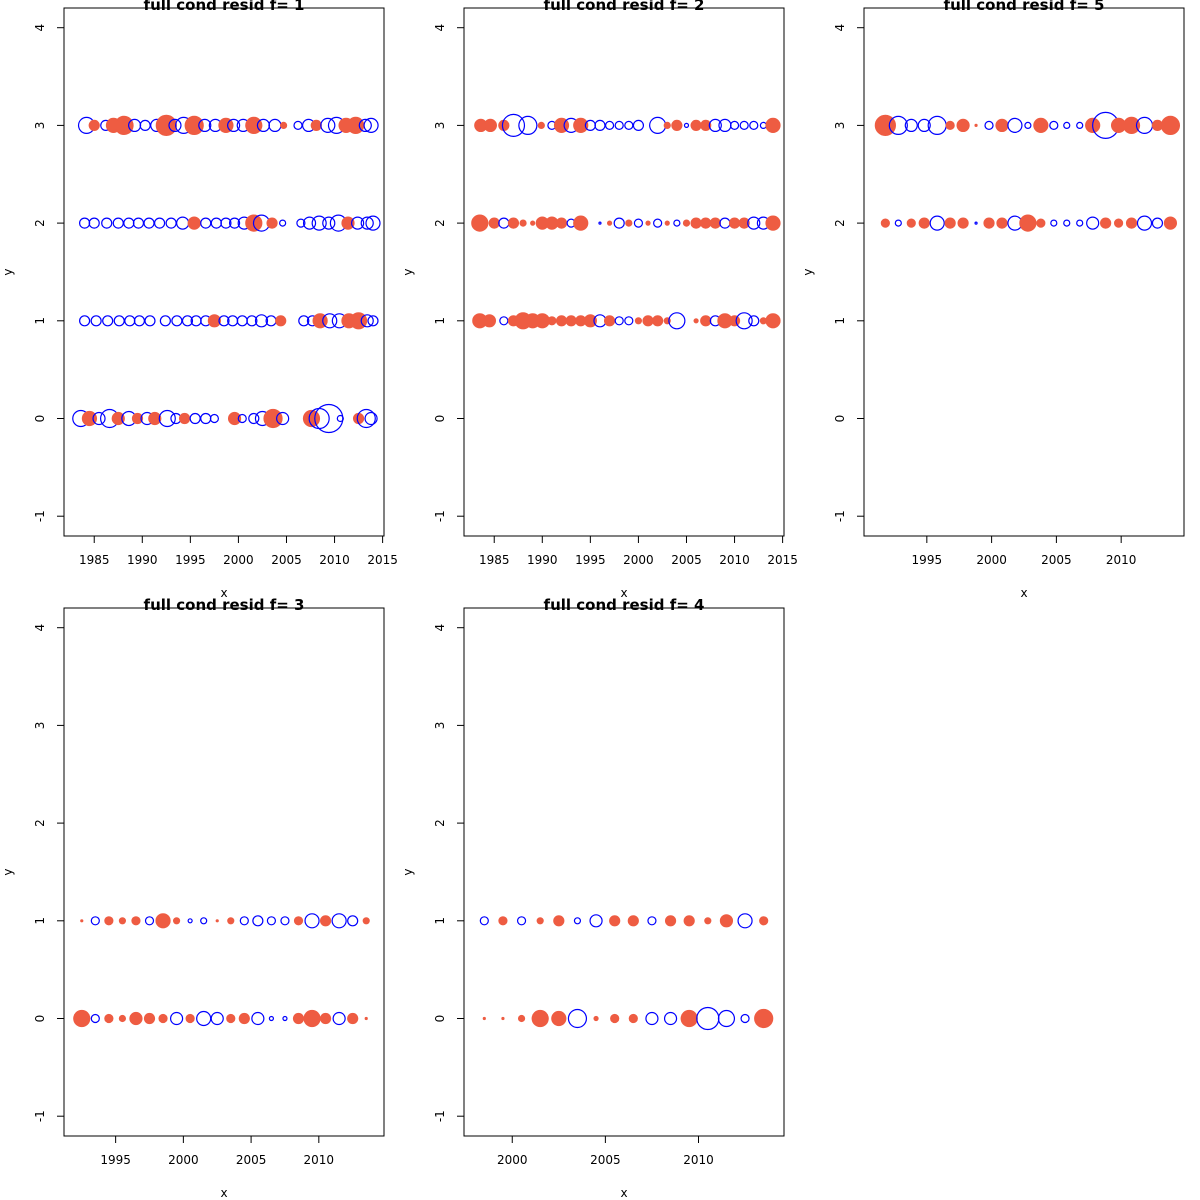 The image size is (1200, 1200). What do you see at coordinates (440, 726) in the screenshot?
I see `y-tick-label: 3` at bounding box center [440, 726].